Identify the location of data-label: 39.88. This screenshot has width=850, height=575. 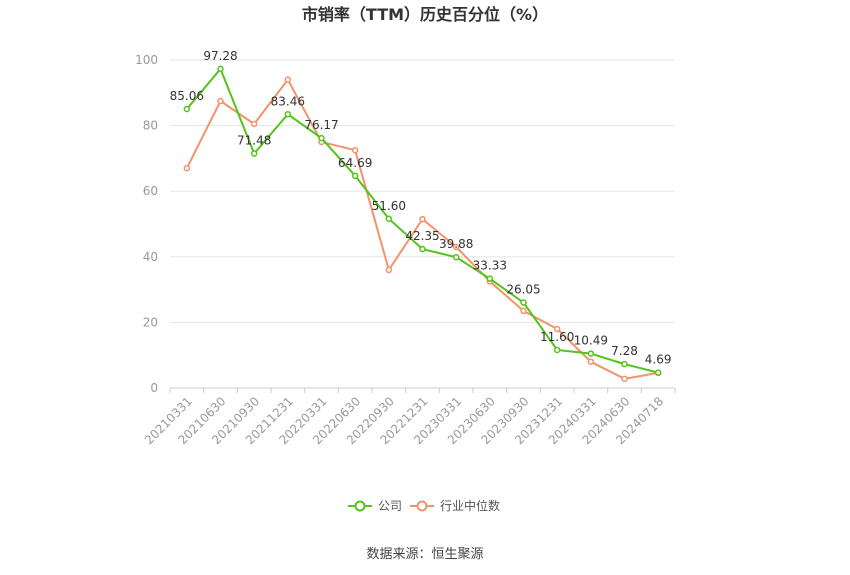
(456, 244).